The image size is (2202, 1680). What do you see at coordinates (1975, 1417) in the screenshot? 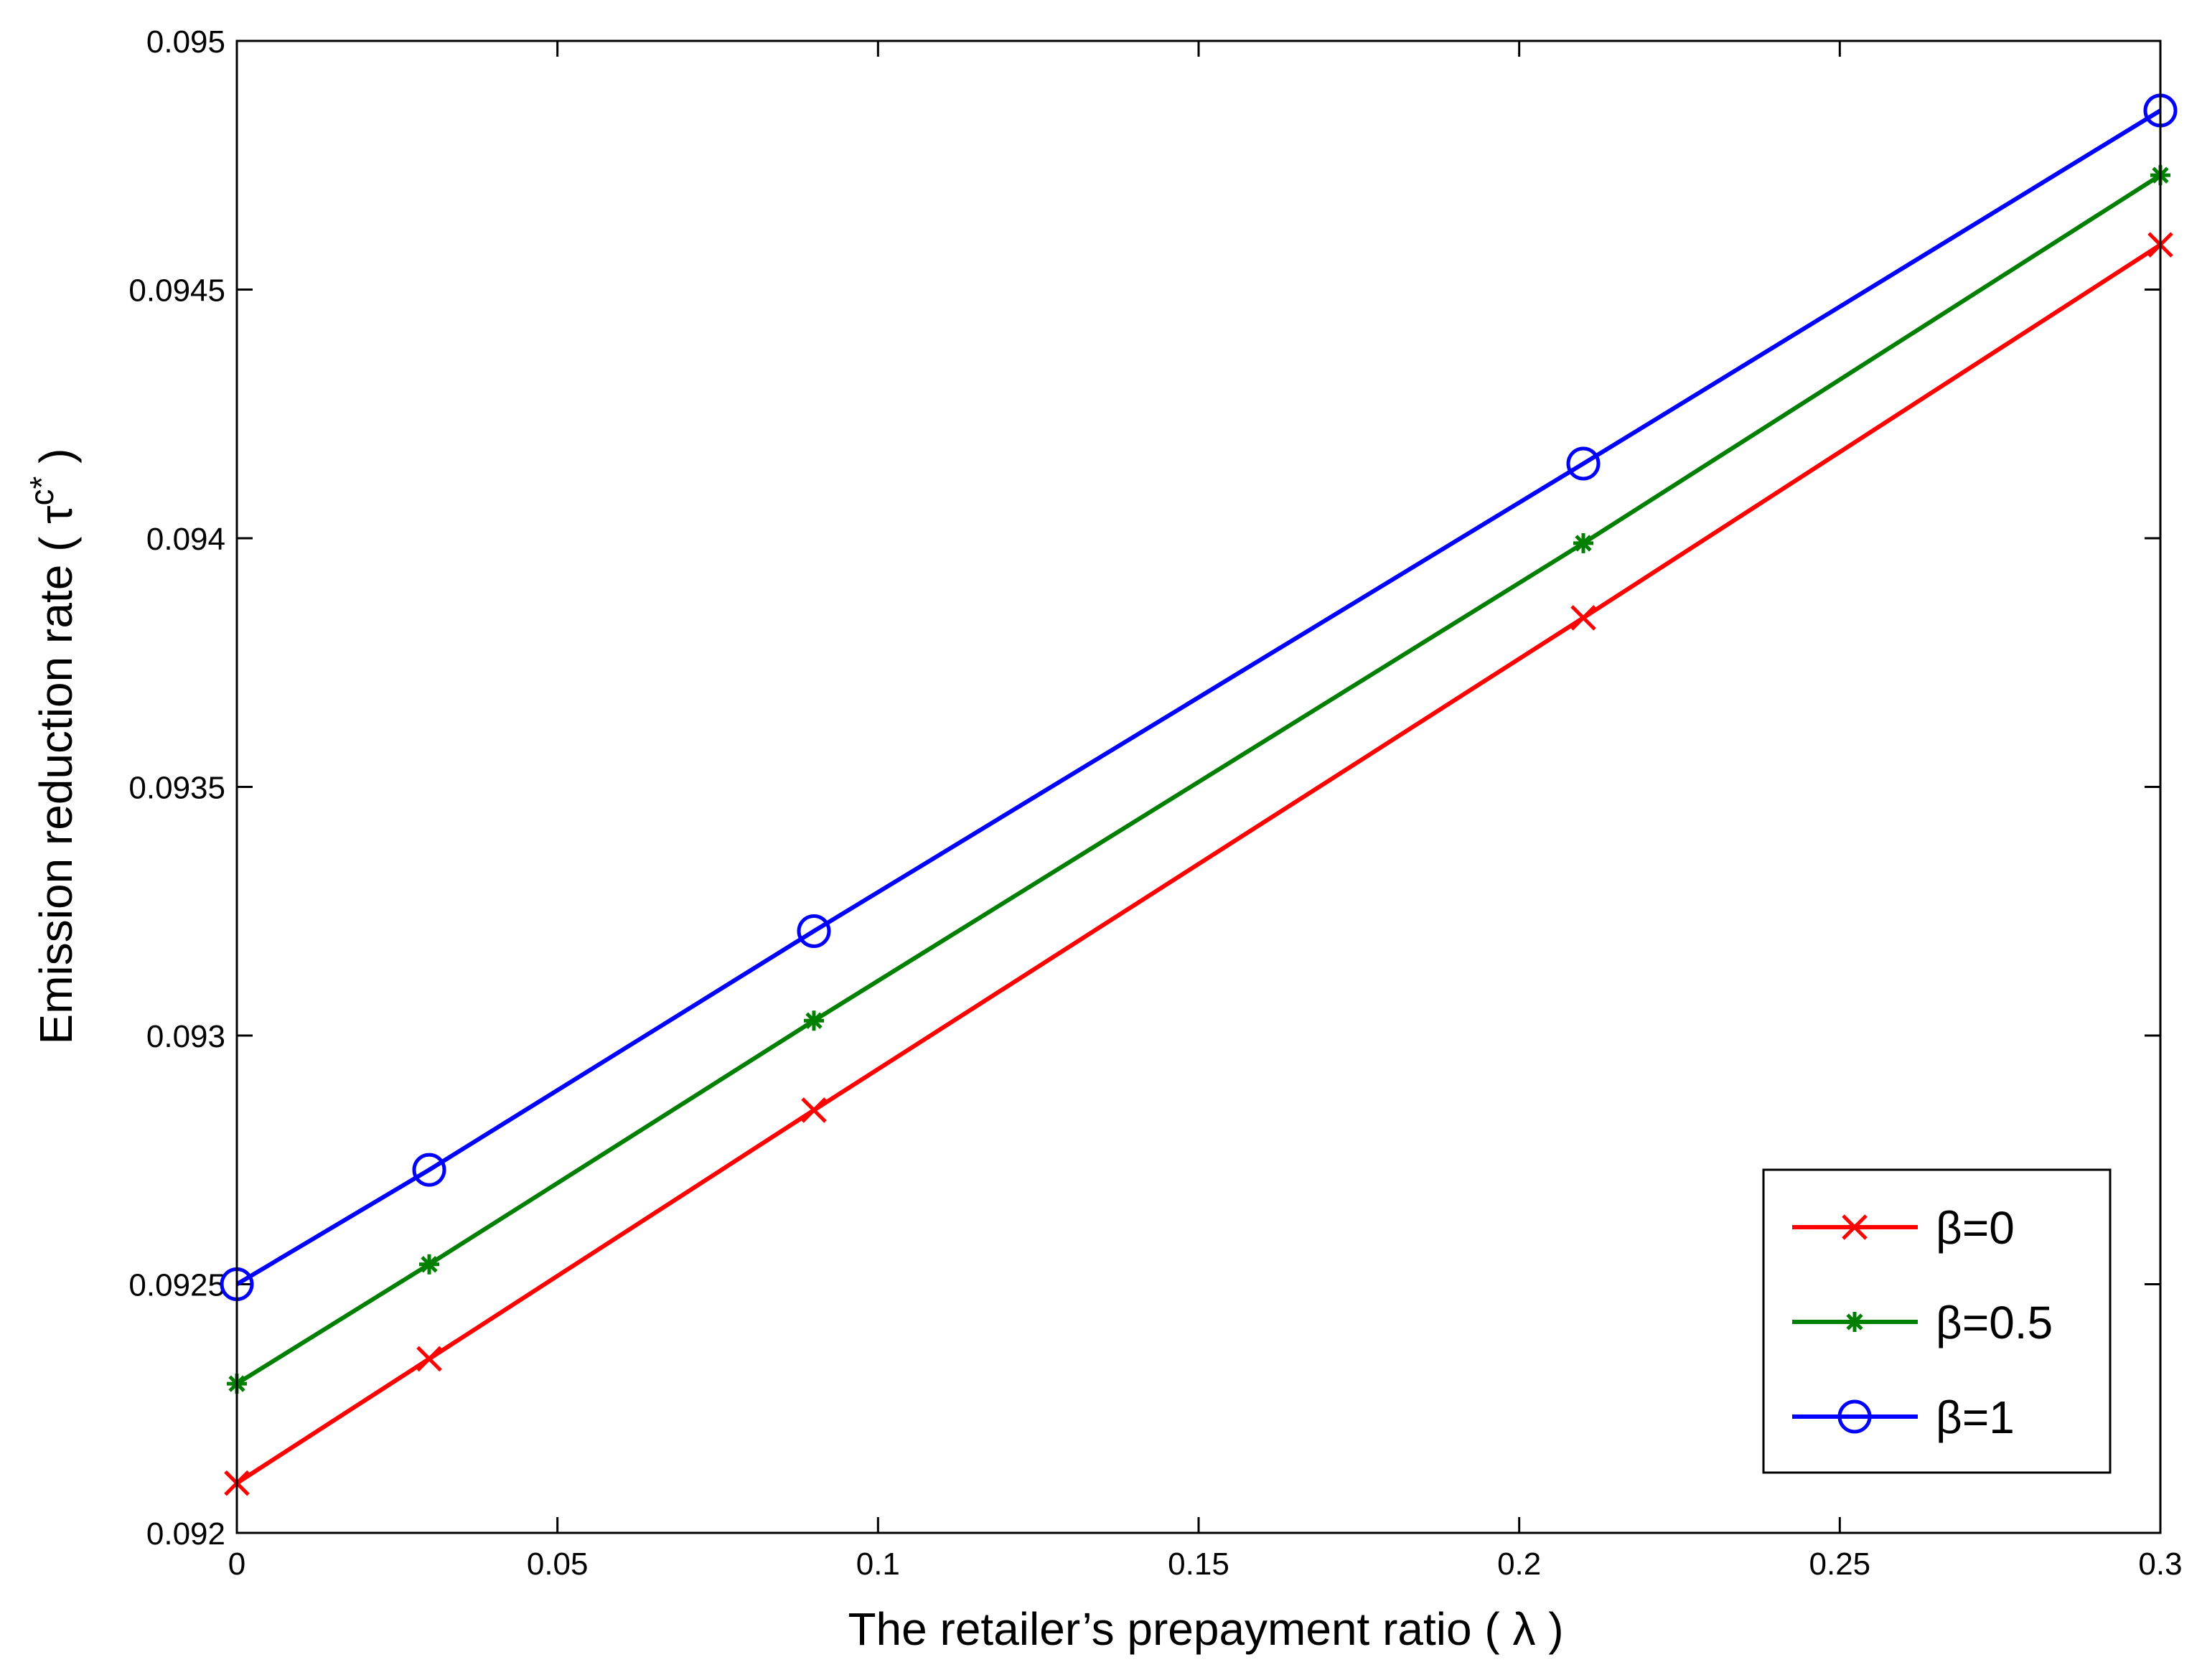
I see `legend-label: β=1` at bounding box center [1975, 1417].